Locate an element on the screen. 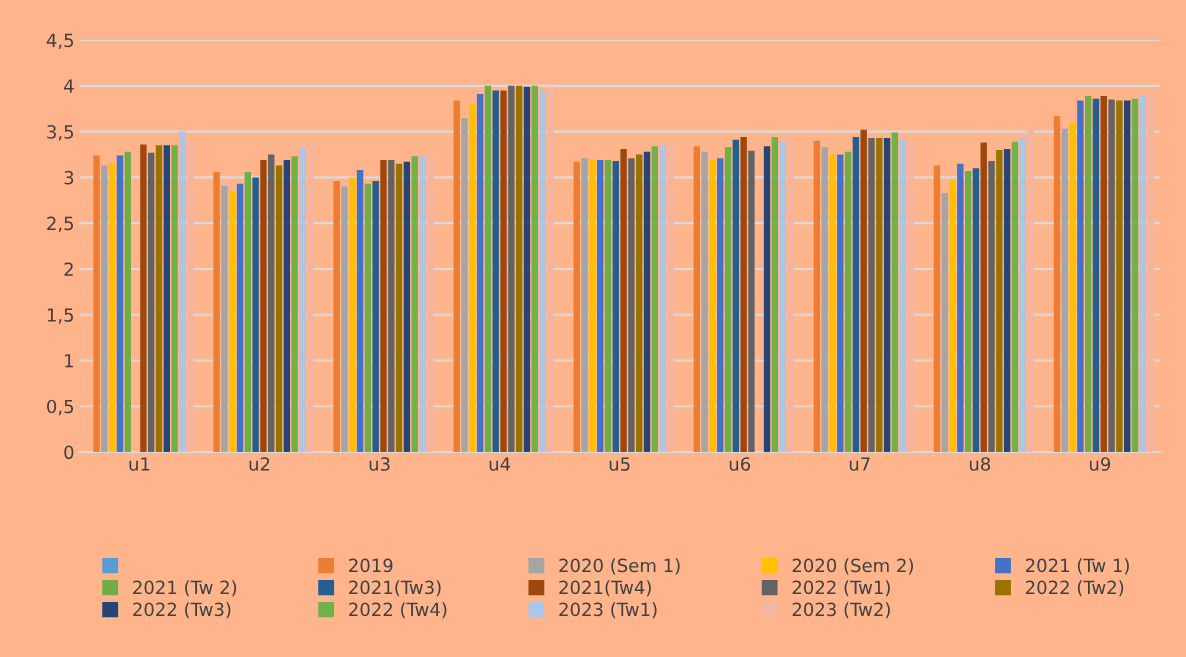 The height and width of the screenshot is (657, 1186). legend-label: 2023 (Tw2) is located at coordinates (841, 610).